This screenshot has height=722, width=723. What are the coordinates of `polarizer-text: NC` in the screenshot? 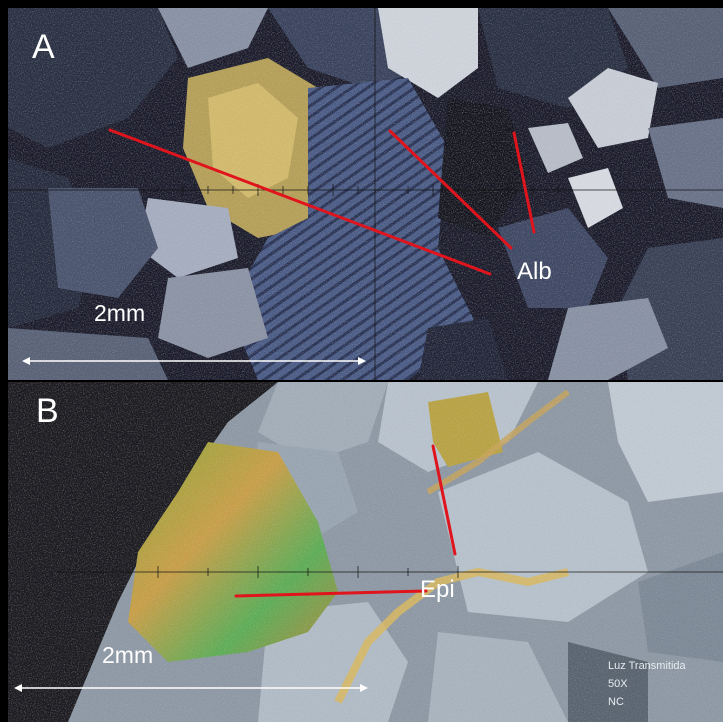 It's located at (616, 702).